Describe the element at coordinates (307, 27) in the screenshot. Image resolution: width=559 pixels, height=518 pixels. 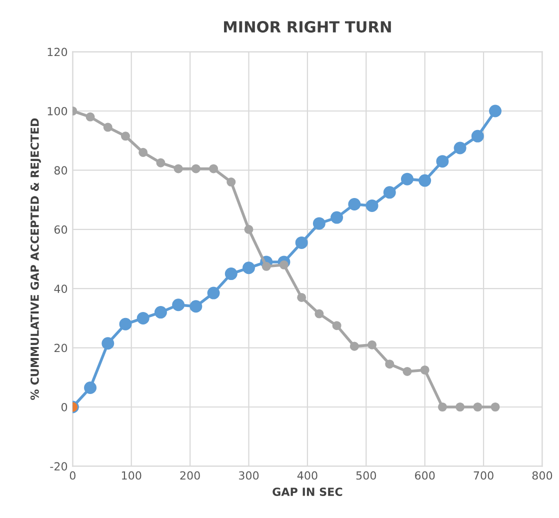
I see `chart-title: MINOR RIGHT TURN` at that location.